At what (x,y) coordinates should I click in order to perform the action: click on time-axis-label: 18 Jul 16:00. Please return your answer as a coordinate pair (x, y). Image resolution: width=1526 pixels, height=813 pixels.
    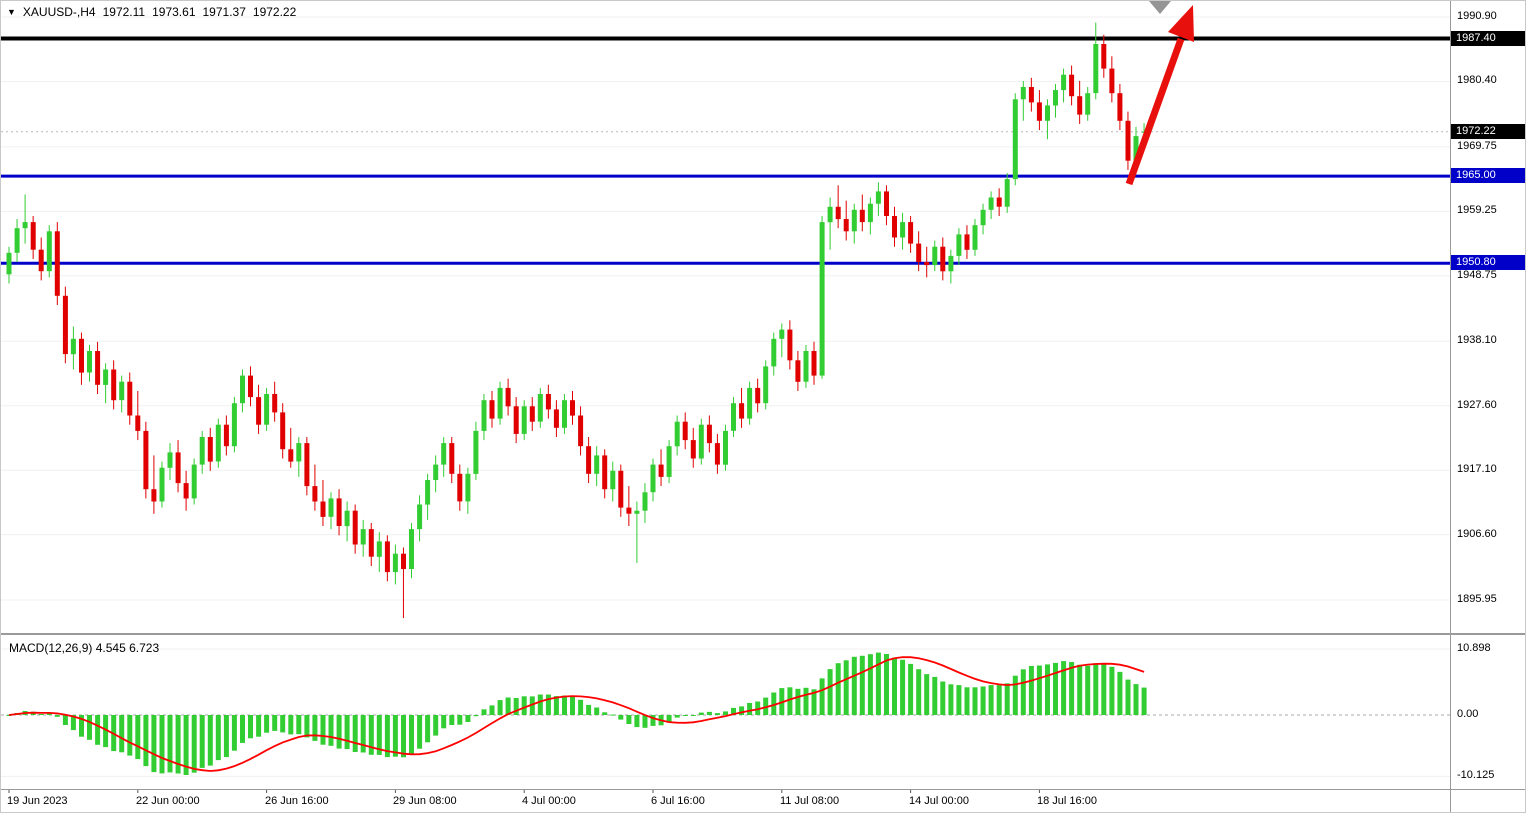
    Looking at the image, I should click on (1067, 801).